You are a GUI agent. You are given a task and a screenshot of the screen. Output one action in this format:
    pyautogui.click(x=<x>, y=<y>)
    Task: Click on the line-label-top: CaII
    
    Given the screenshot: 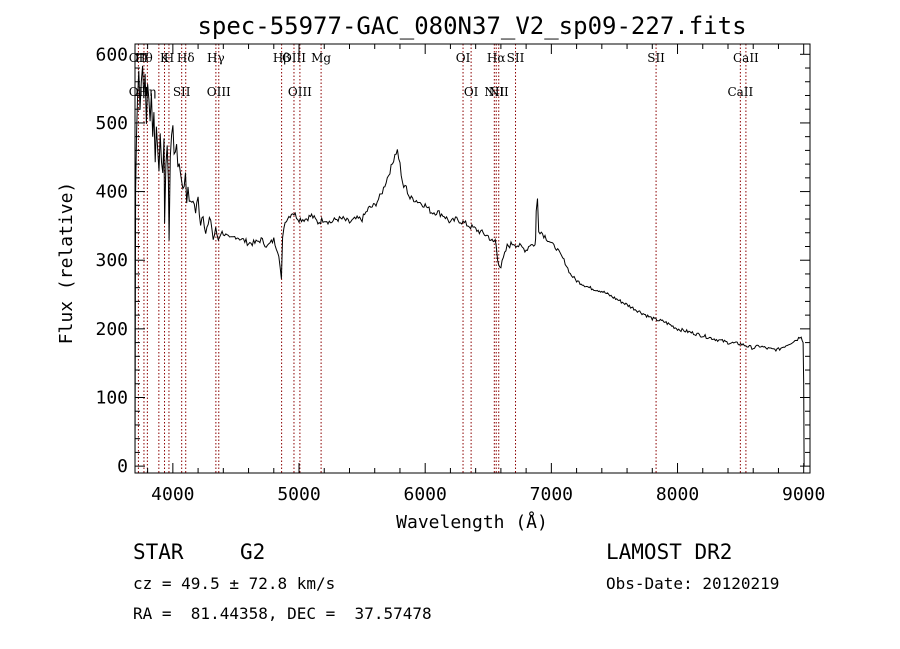 What is the action you would take?
    pyautogui.click(x=746, y=58)
    